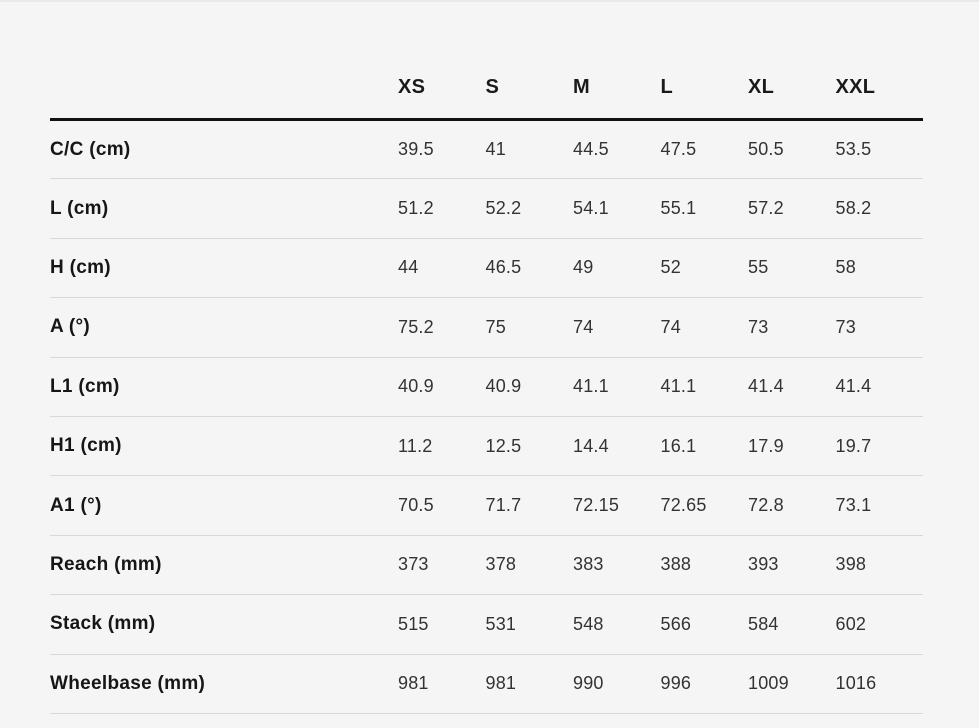 The image size is (979, 728). Describe the element at coordinates (704, 149) in the screenshot. I see `table-cell: 47.5` at that location.